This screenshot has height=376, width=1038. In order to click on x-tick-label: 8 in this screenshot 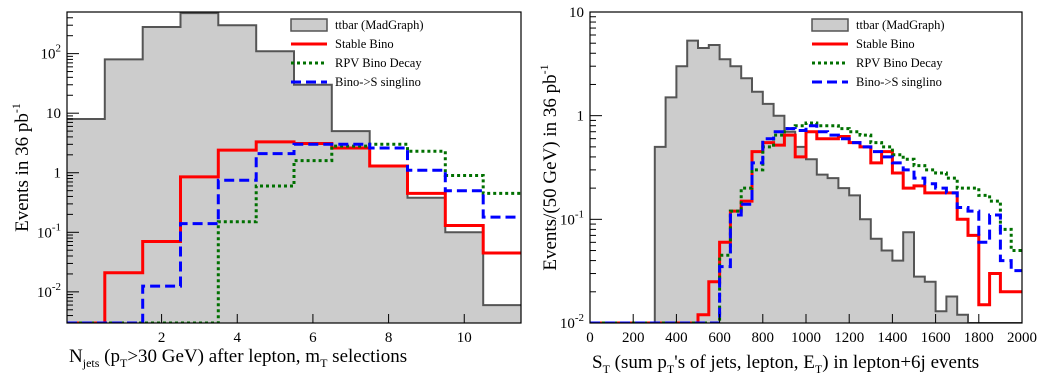, I will do `click(389, 338)`.